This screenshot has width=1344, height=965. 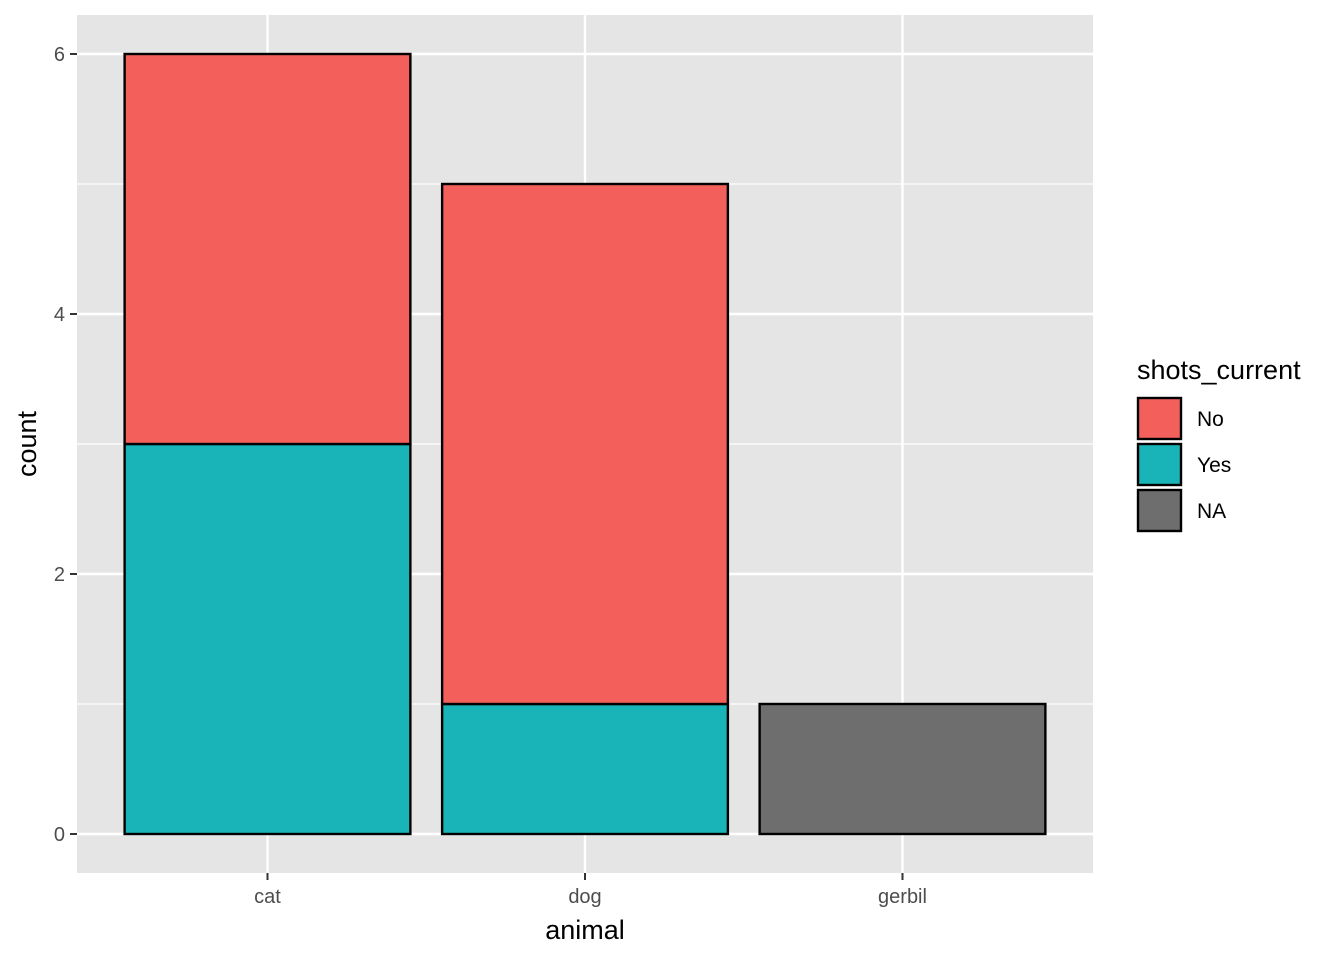 What do you see at coordinates (1159, 510) in the screenshot?
I see `legend-key-na` at bounding box center [1159, 510].